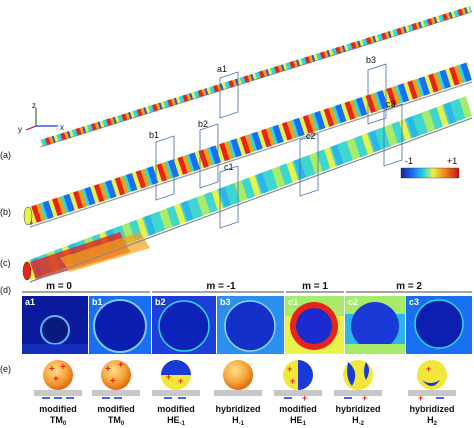  I want to click on coordinate-axes-icon, so click(41, 119).